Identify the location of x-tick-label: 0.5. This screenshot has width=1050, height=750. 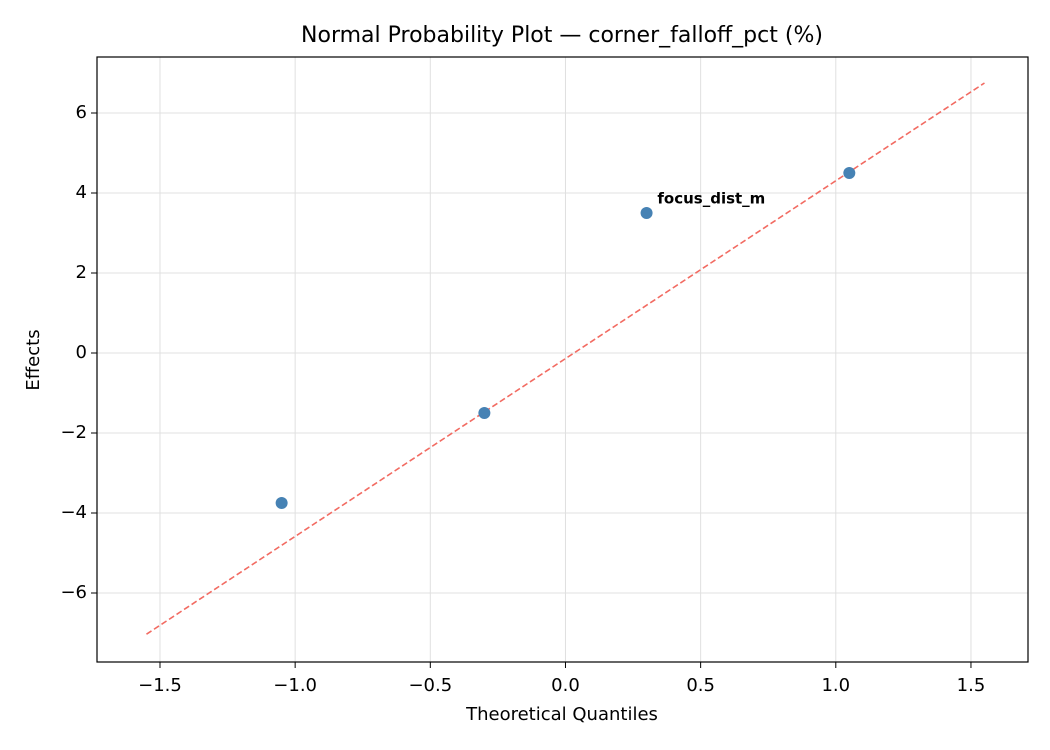
(700, 685).